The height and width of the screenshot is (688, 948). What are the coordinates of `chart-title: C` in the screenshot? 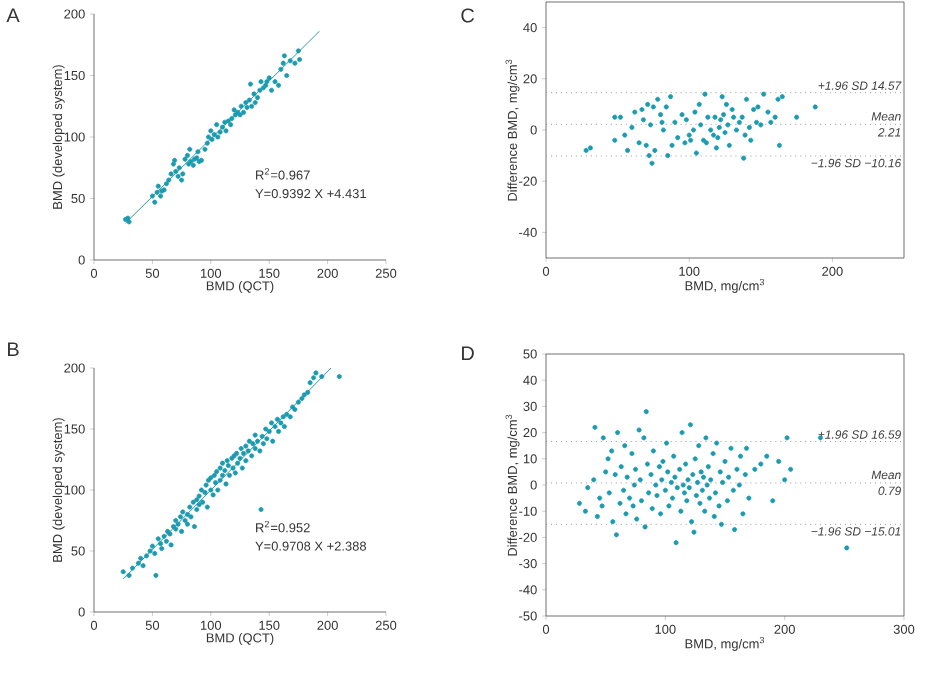 It's located at (468, 15).